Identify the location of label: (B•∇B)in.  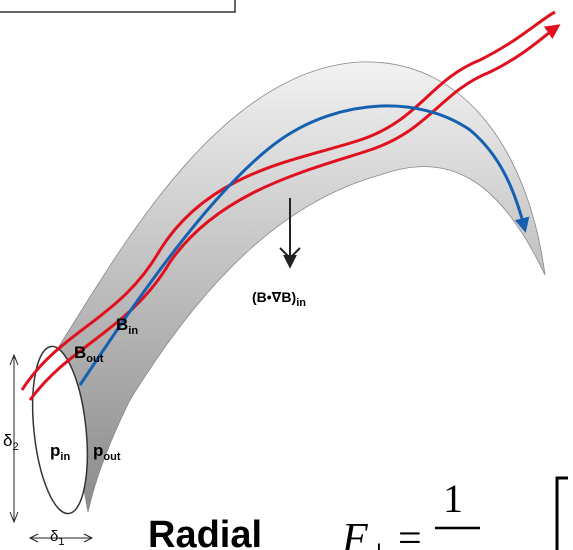
(279, 299).